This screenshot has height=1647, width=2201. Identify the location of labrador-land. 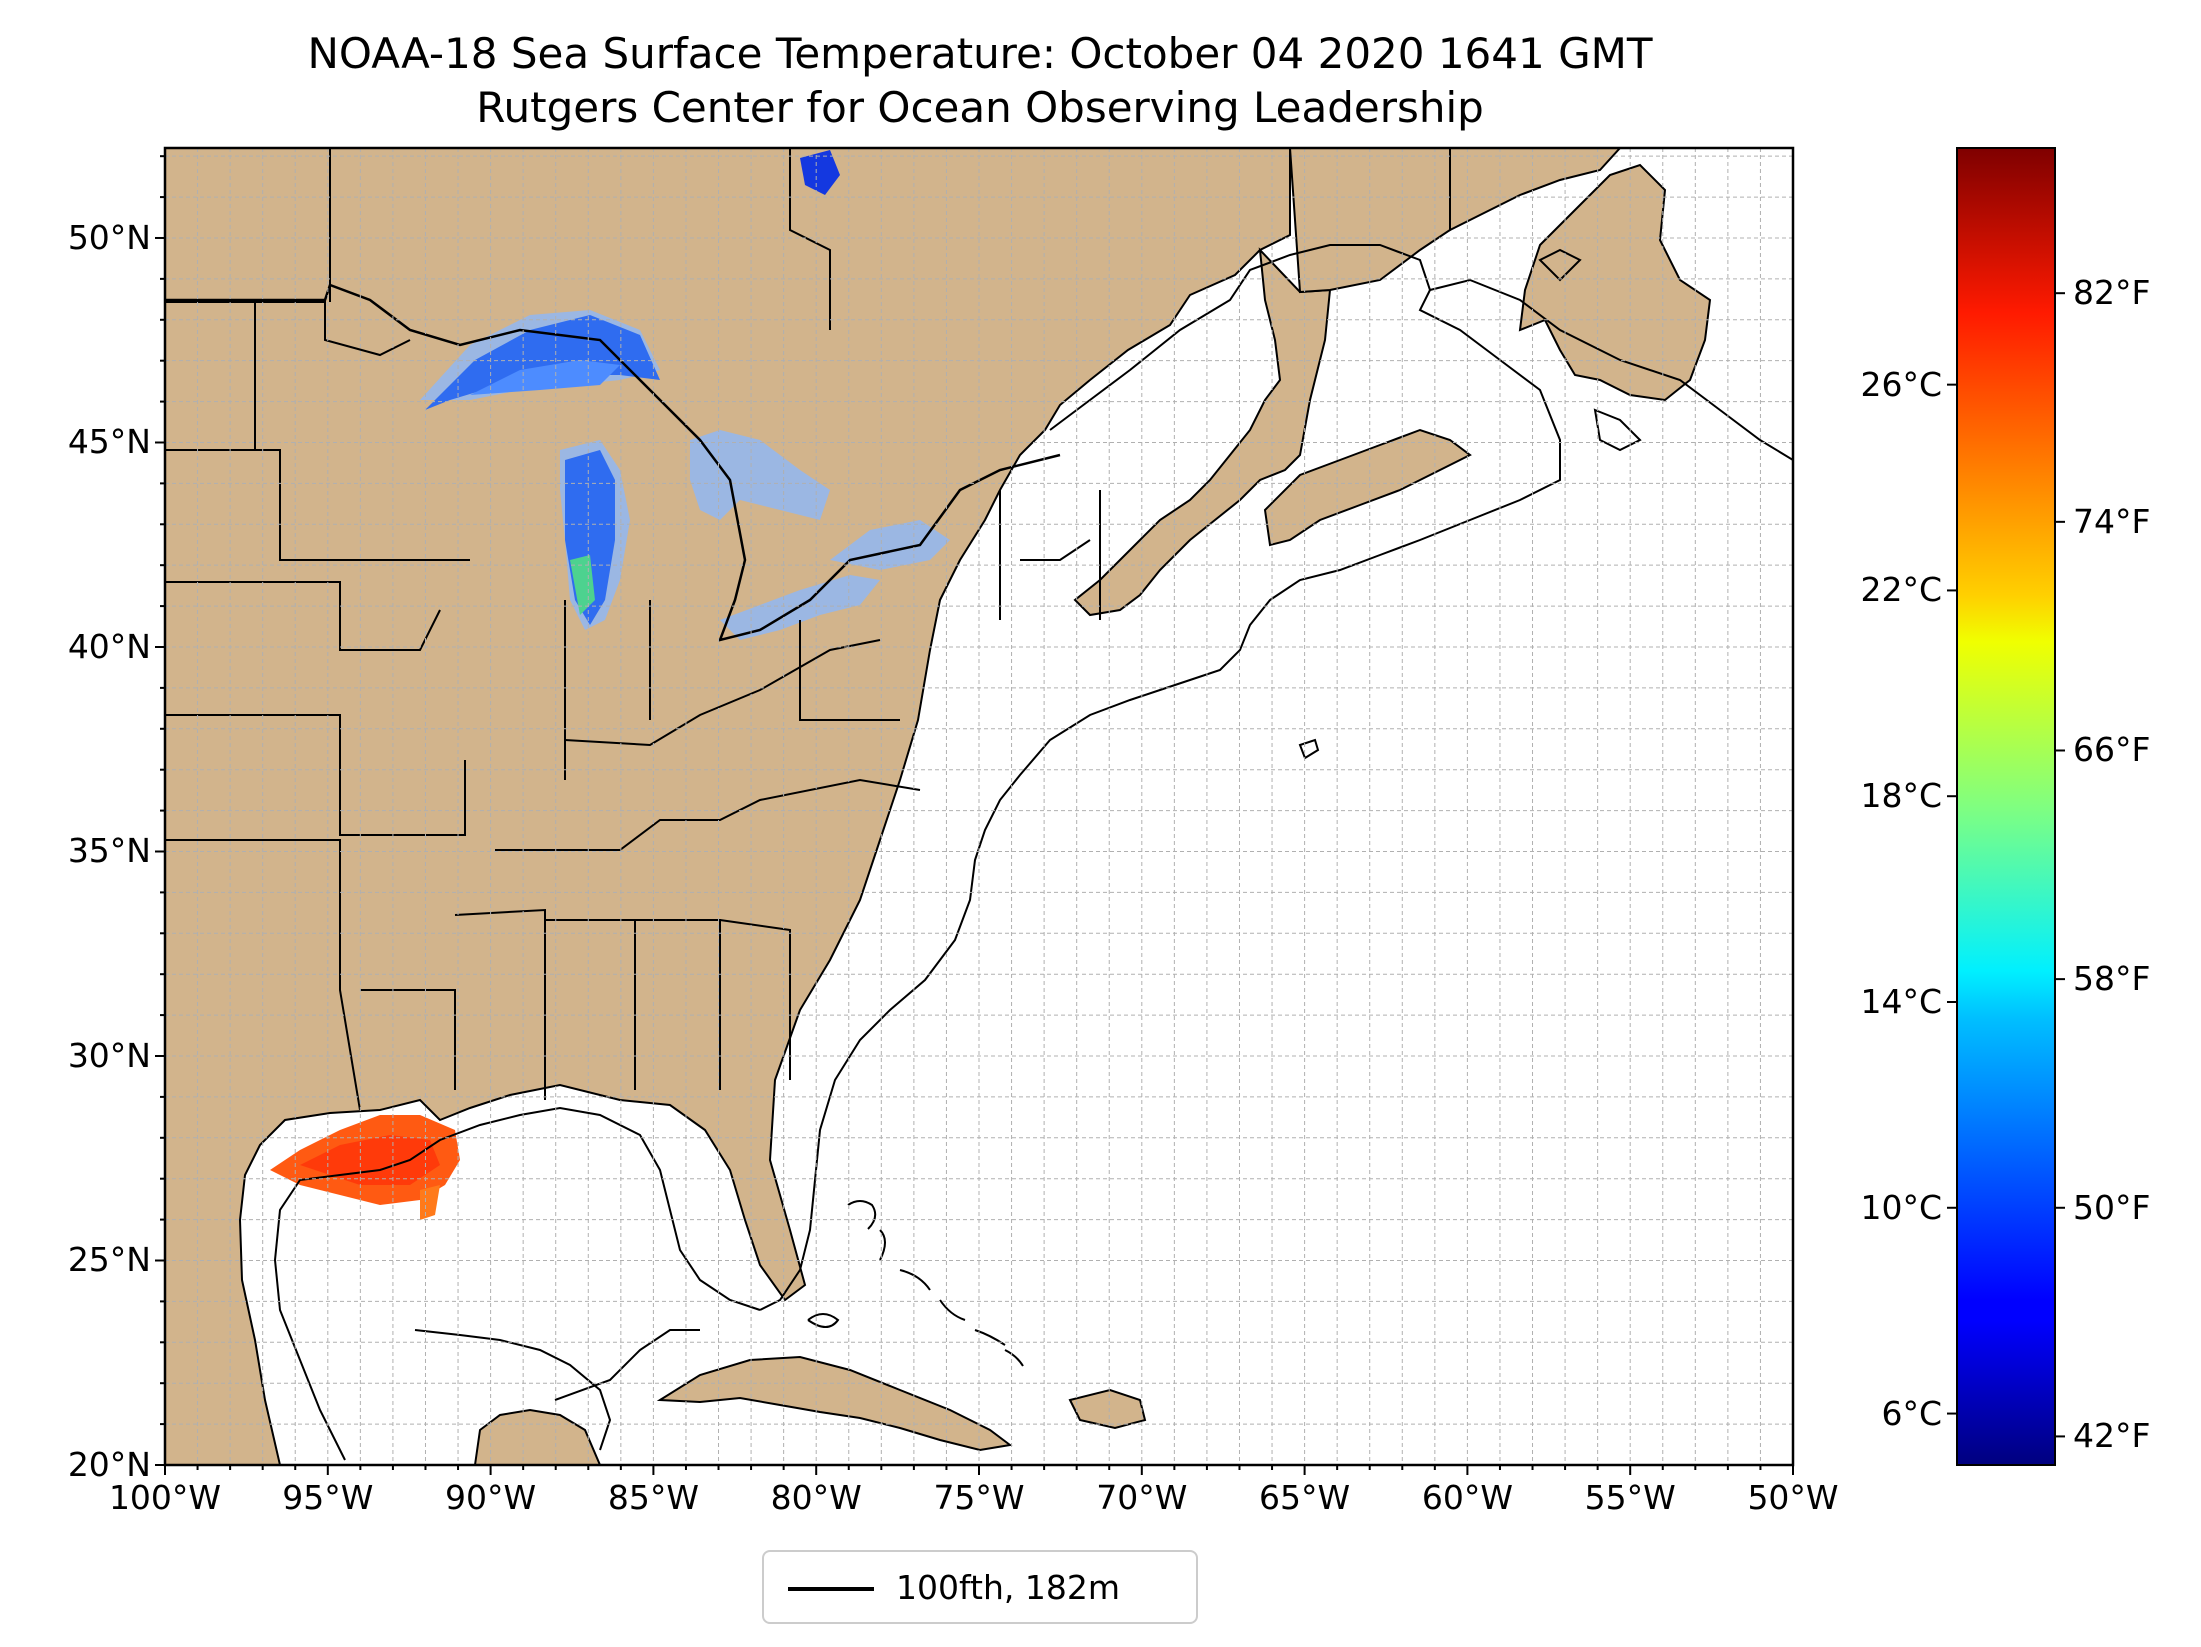
(1535, 190).